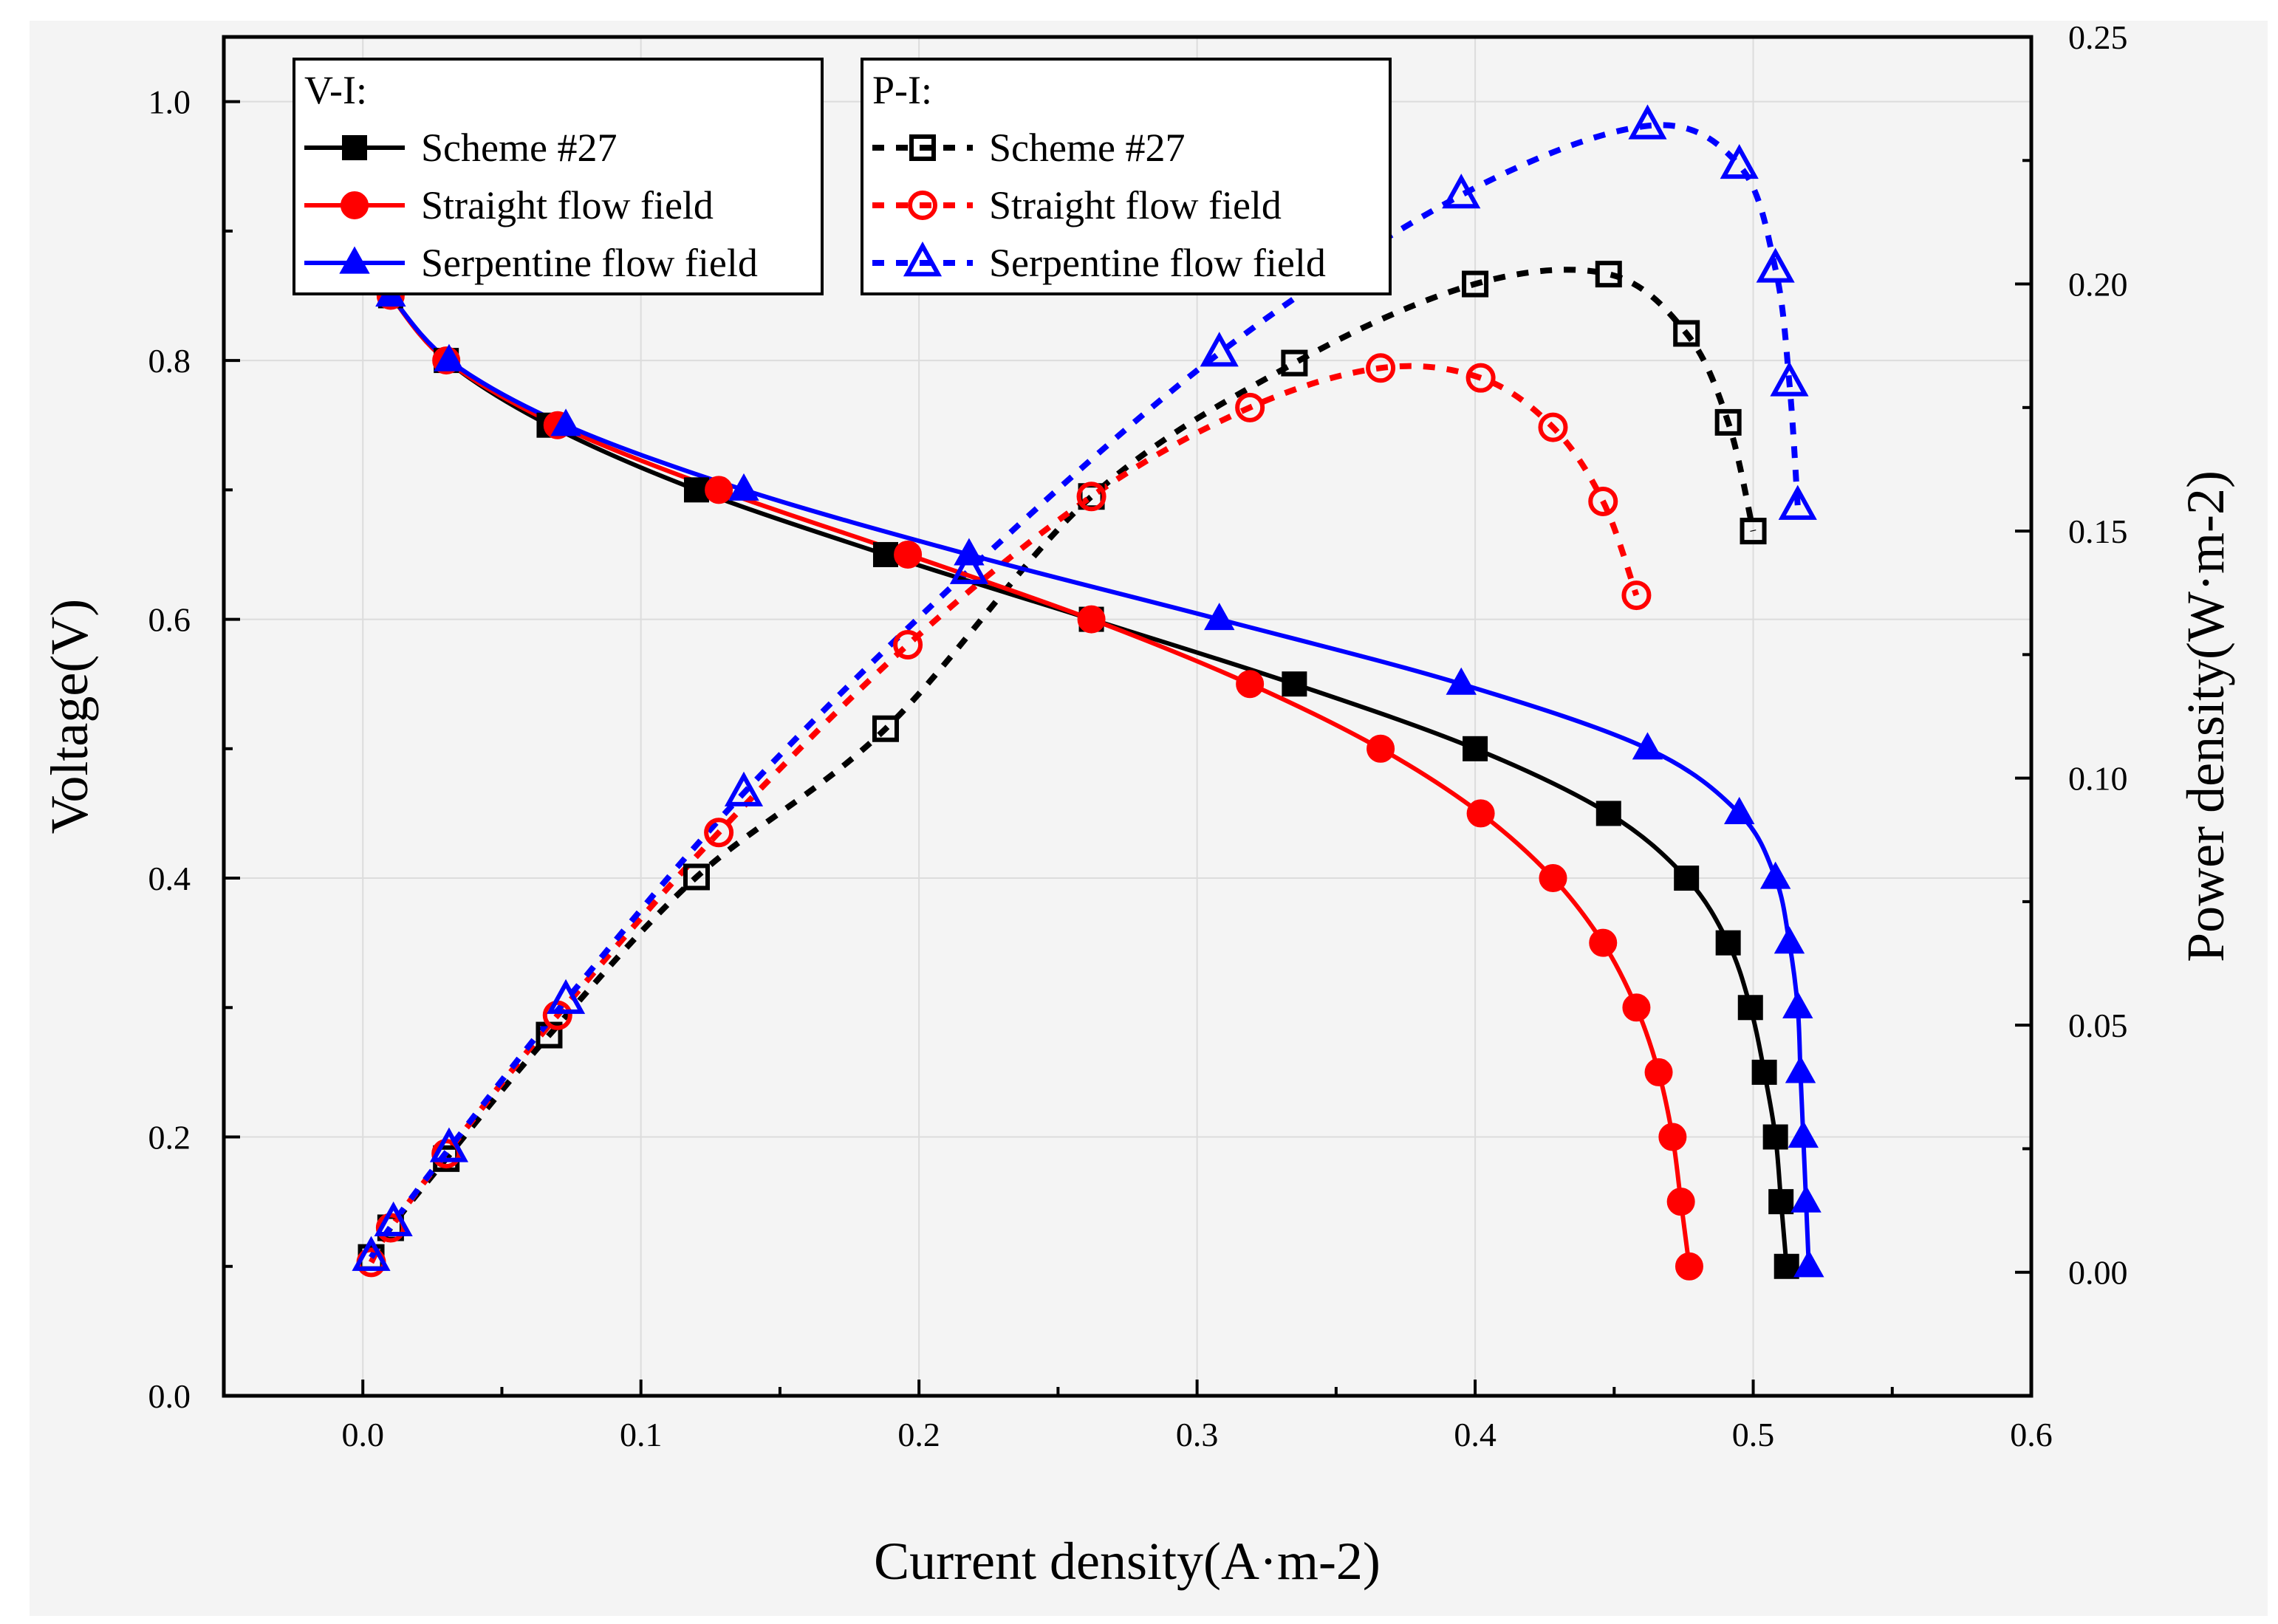 Image resolution: width=2278 pixels, height=1624 pixels. I want to click on legend-pi-title: P-I:, so click(902, 90).